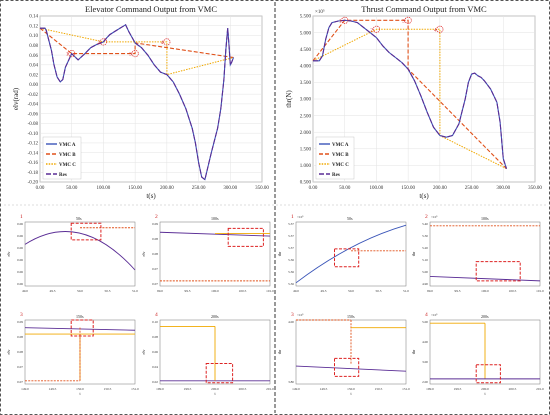 This screenshot has width=550, height=415. Describe the element at coordinates (379, 291) in the screenshot. I see `thrust-zoom-1-x-tick: 50.5` at that location.